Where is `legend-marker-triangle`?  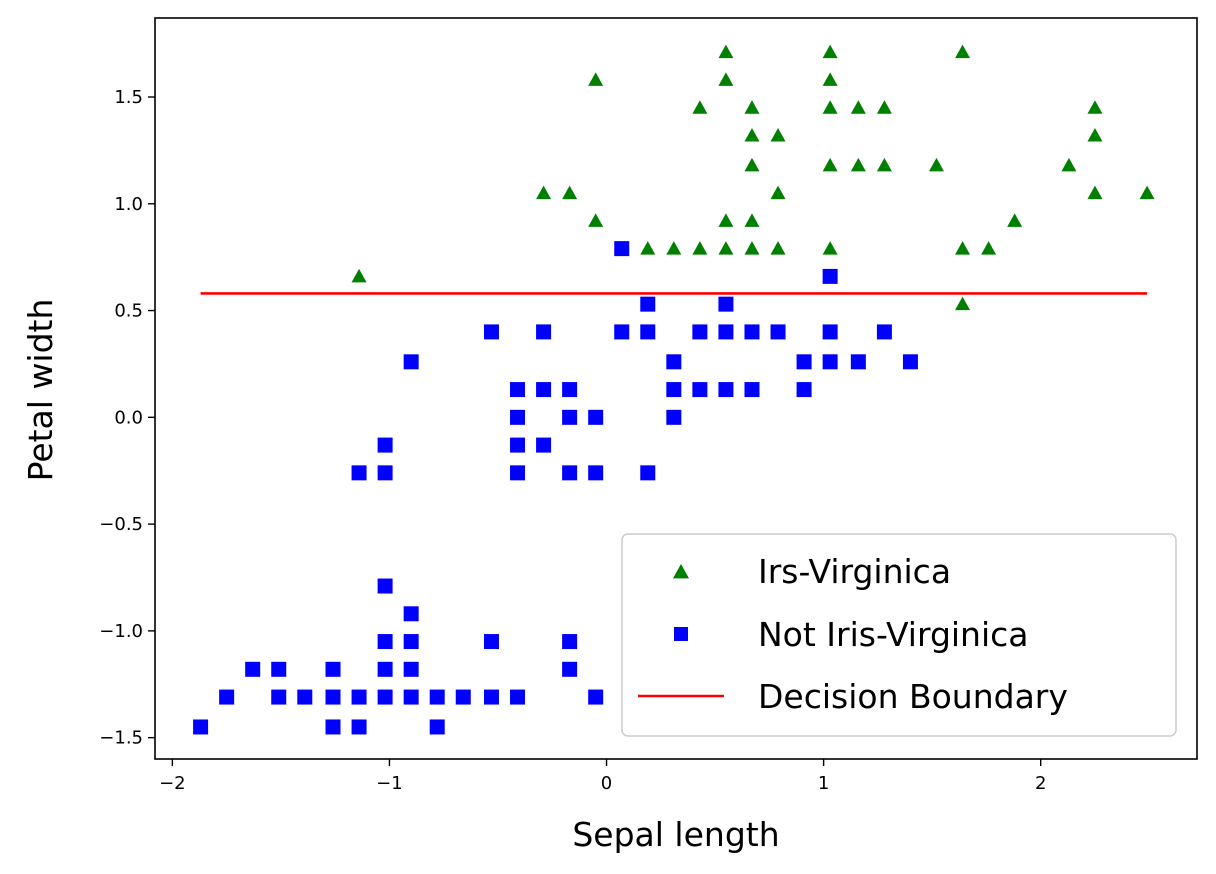 legend-marker-triangle is located at coordinates (681, 571).